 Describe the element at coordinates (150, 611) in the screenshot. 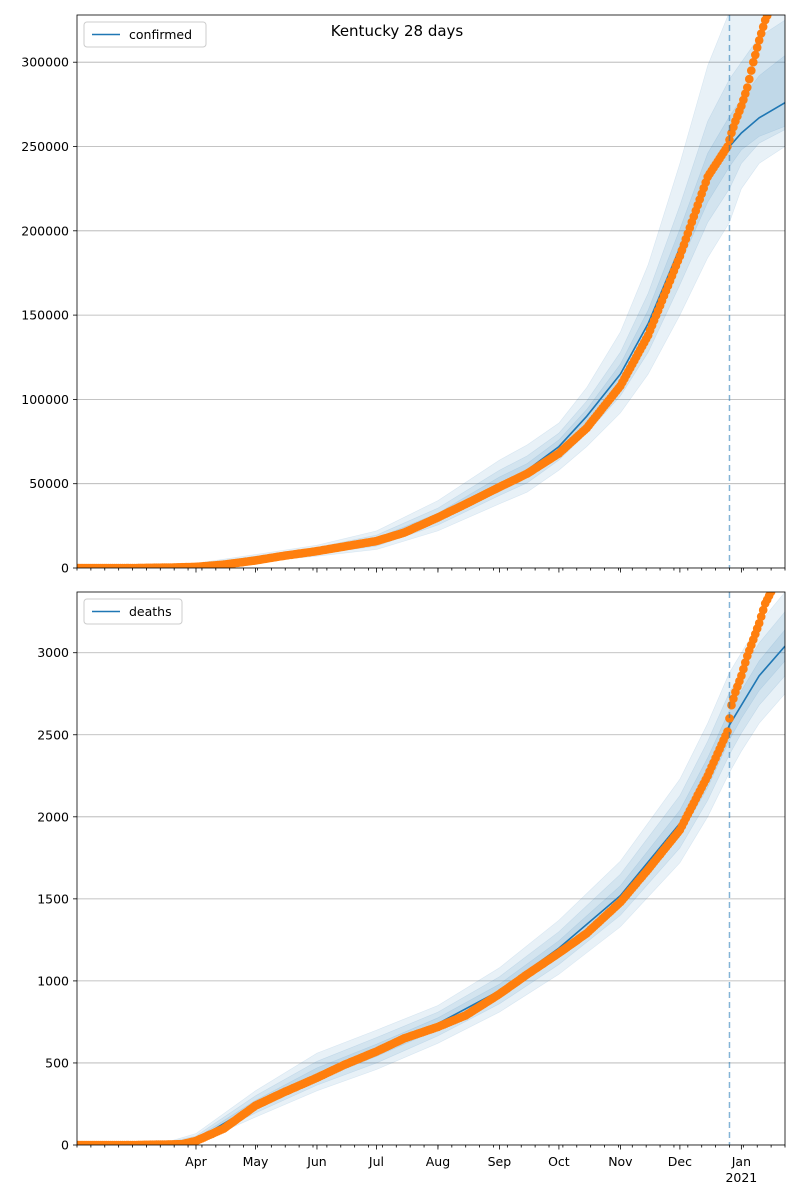

I see `legend-label: deaths` at that location.